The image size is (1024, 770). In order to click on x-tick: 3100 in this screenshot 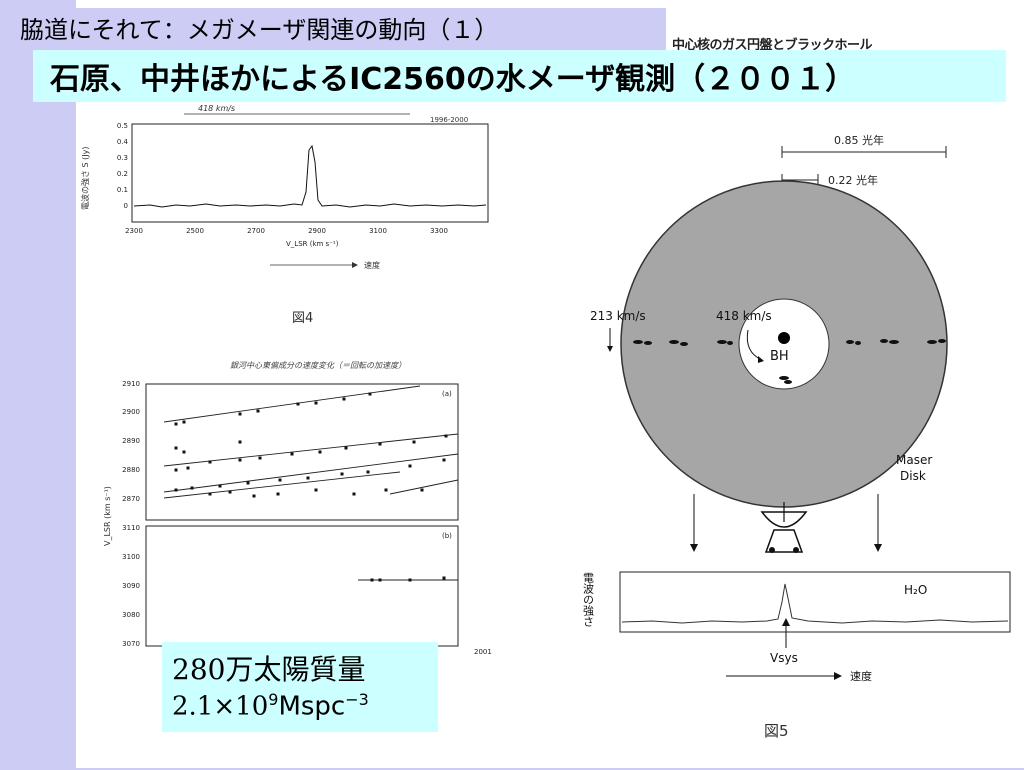, I will do `click(378, 231)`.